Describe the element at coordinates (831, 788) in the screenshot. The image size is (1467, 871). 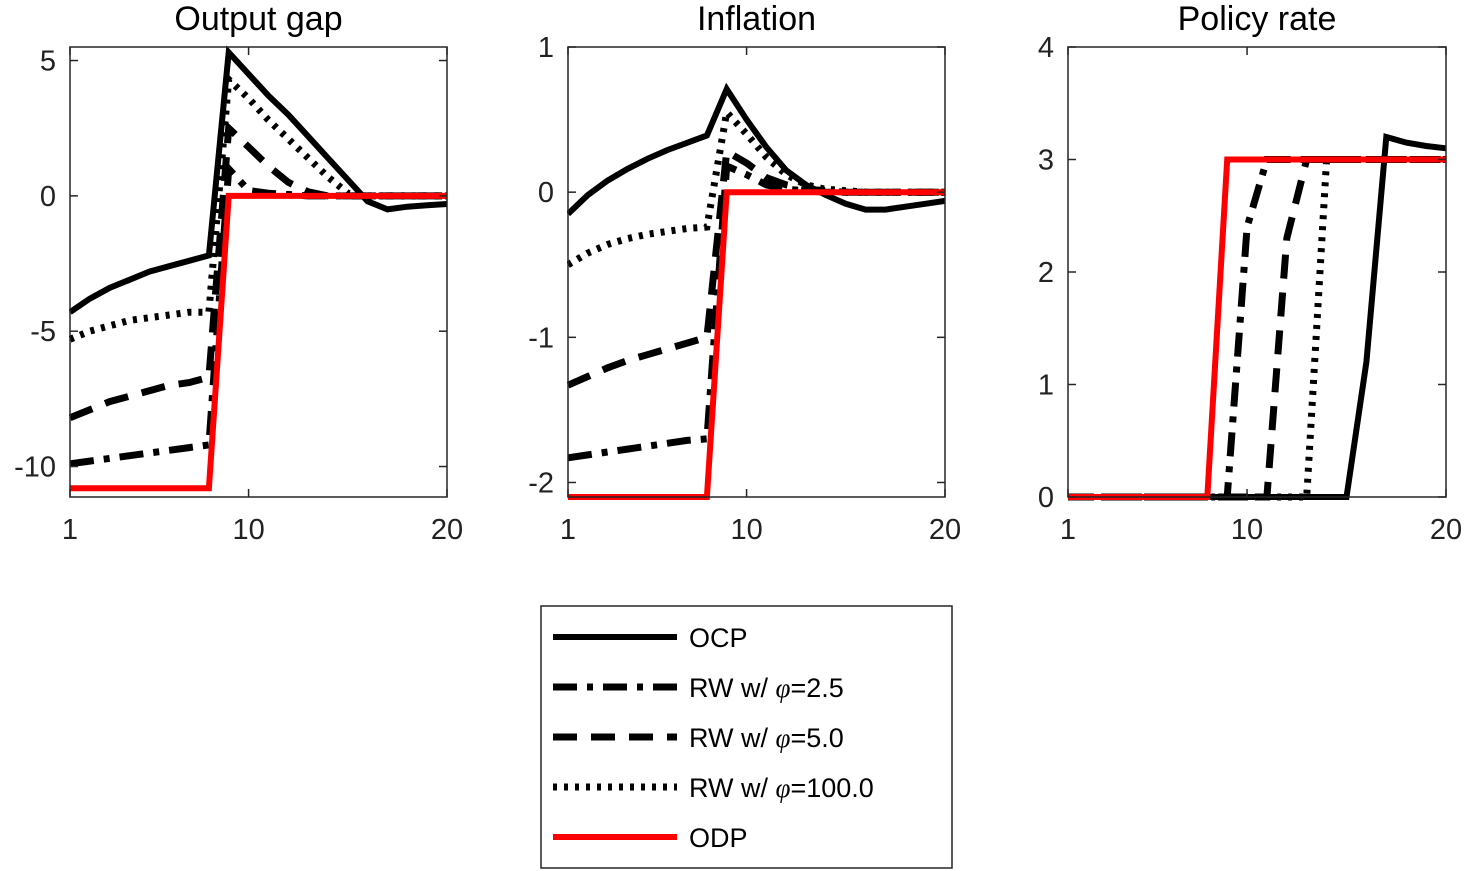
I see `legend-label-suffix: =100.0` at that location.